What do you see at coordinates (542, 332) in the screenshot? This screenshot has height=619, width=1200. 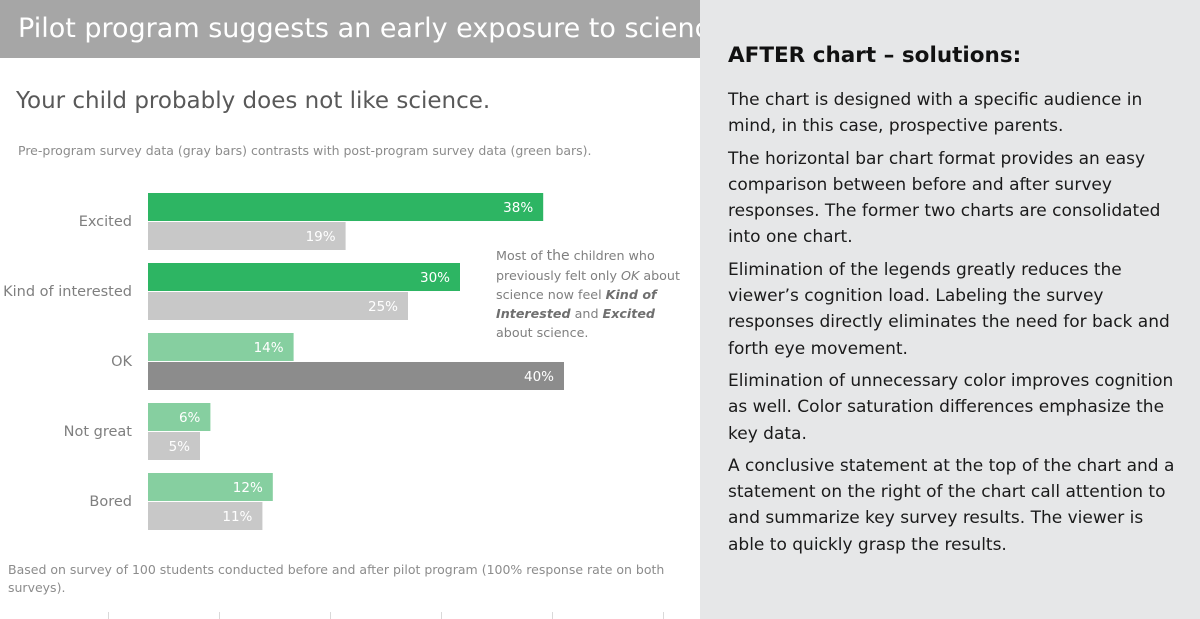 I see `callout-text: about science.` at bounding box center [542, 332].